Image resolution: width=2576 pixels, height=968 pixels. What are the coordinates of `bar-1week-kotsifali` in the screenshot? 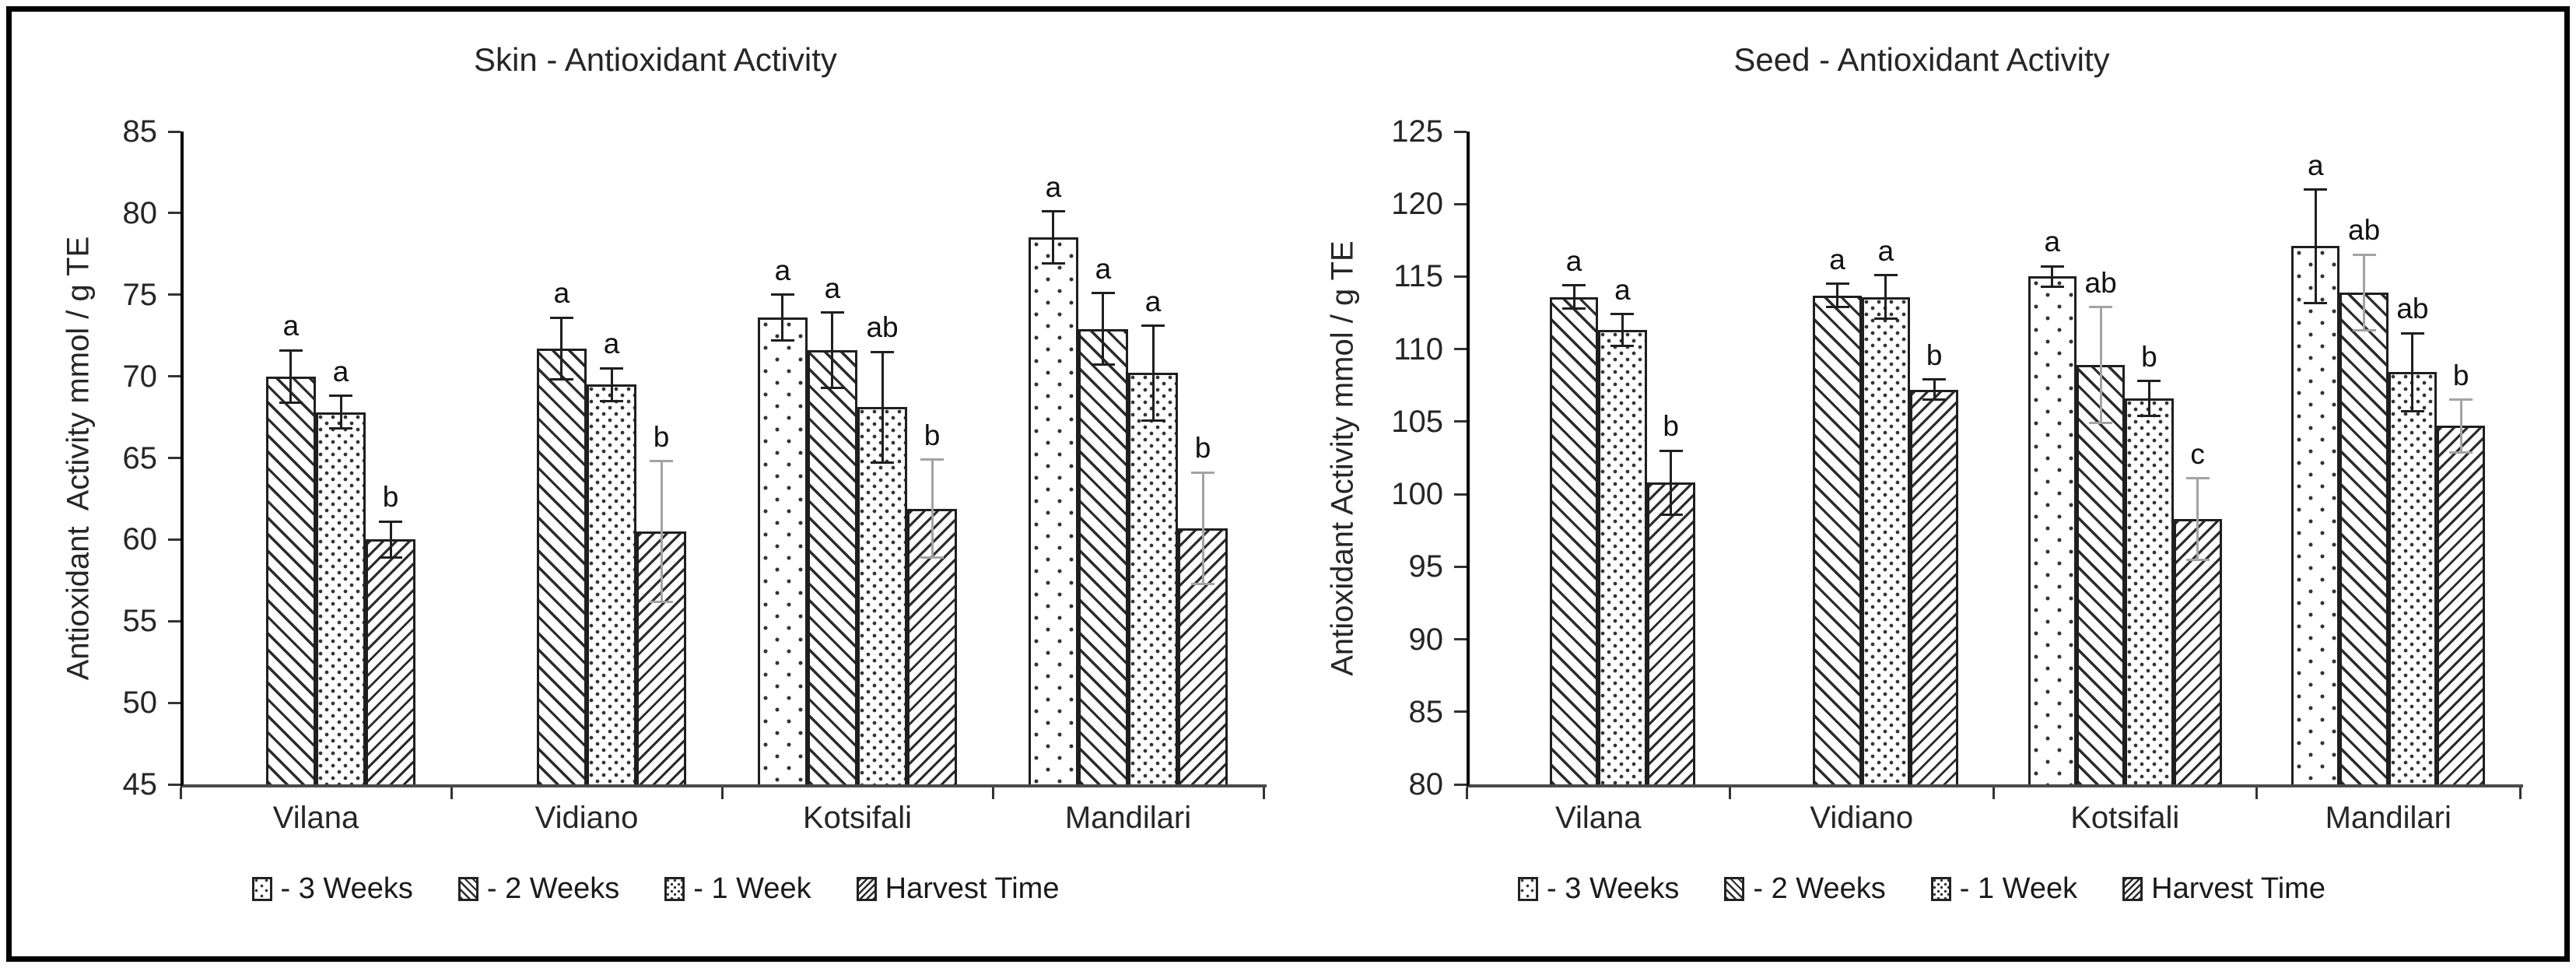 It's located at (2149, 591).